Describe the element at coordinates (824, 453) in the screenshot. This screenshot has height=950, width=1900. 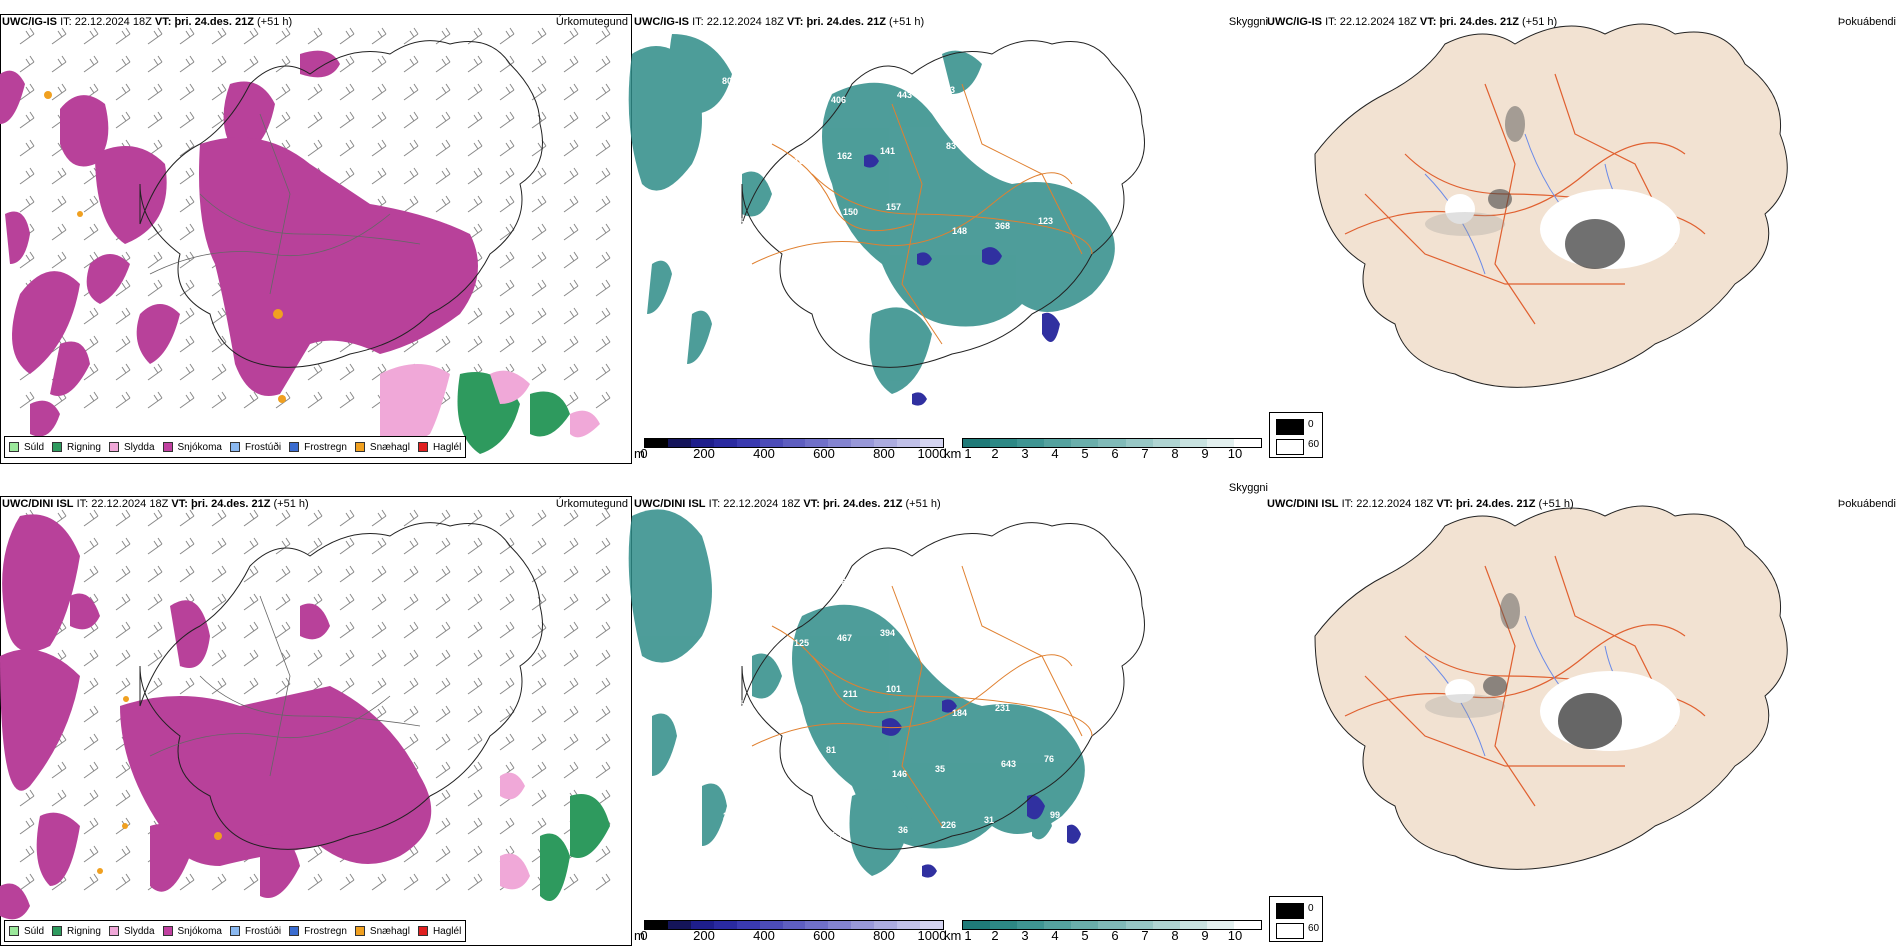
I see `cloud-base-tick-3: 600` at that location.